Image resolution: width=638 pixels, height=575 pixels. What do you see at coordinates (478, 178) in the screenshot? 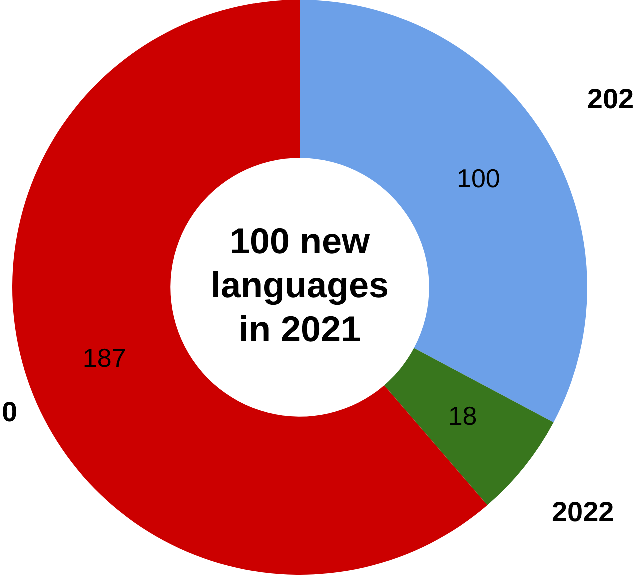
I see `data-label: 100` at bounding box center [478, 178].